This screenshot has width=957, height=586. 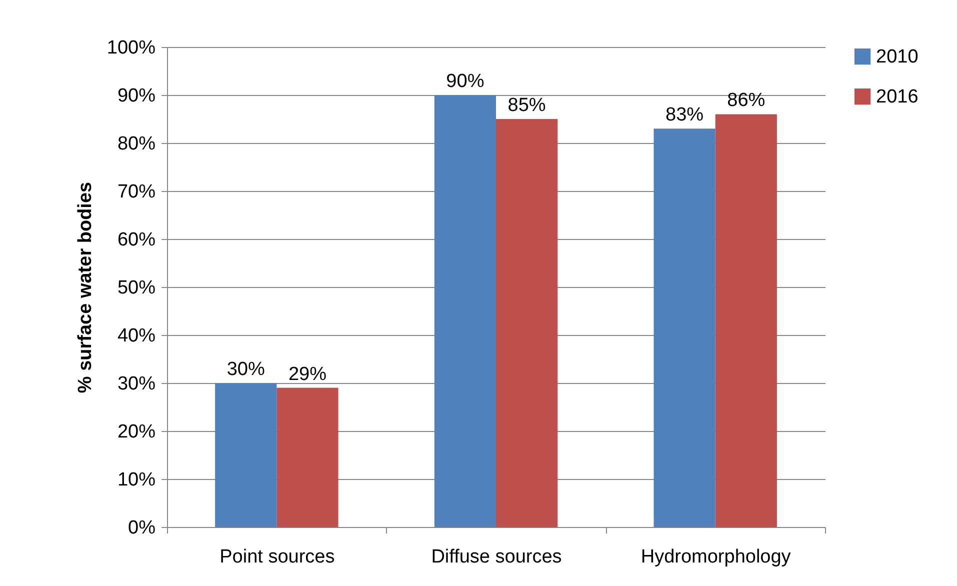 What do you see at coordinates (277, 557) in the screenshot?
I see `x-tick-label: Point sources` at bounding box center [277, 557].